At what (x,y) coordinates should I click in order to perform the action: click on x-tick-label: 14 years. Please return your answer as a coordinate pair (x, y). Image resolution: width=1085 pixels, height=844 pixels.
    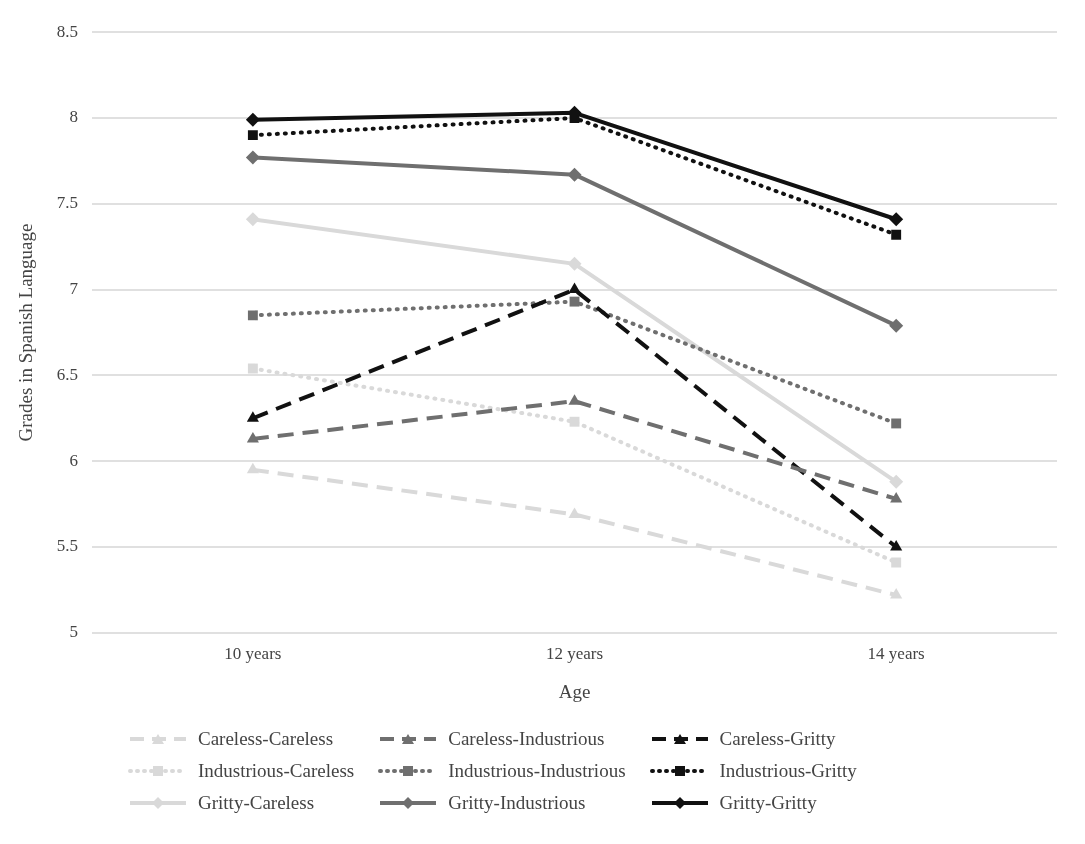
    Looking at the image, I should click on (896, 654).